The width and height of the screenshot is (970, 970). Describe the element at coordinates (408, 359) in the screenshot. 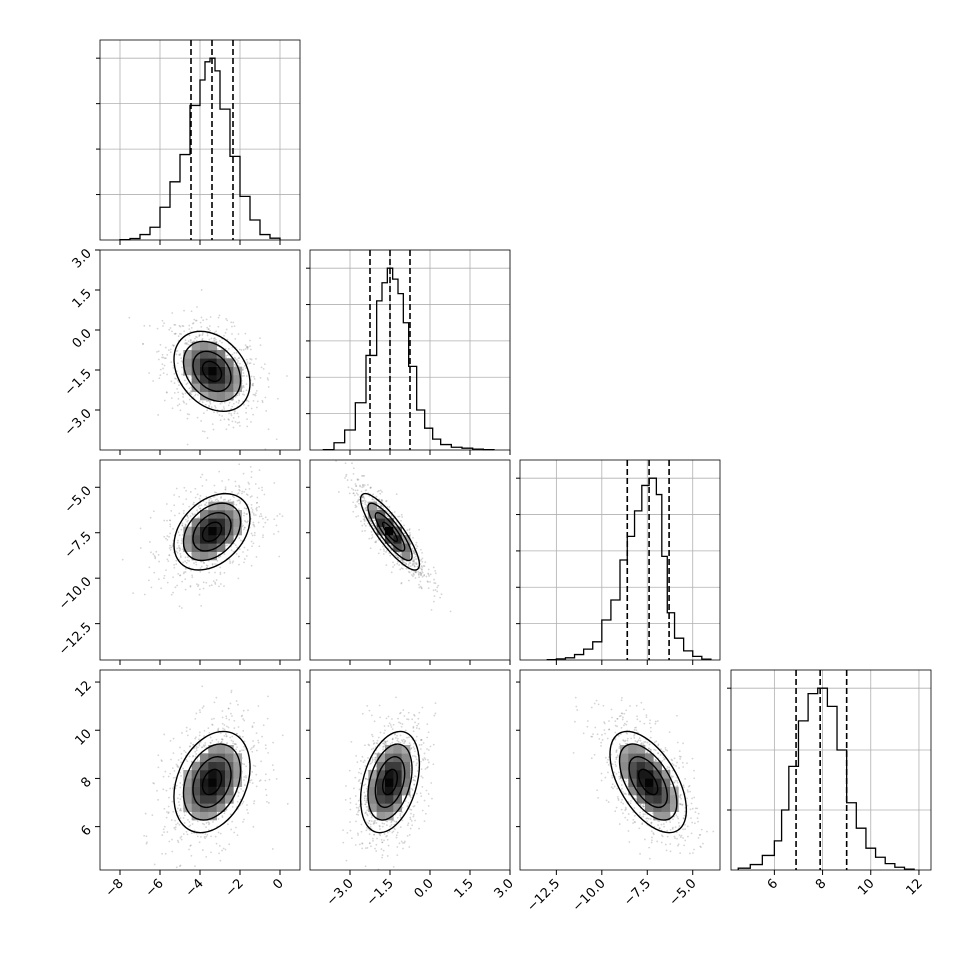

I see `histogram-step` at that location.